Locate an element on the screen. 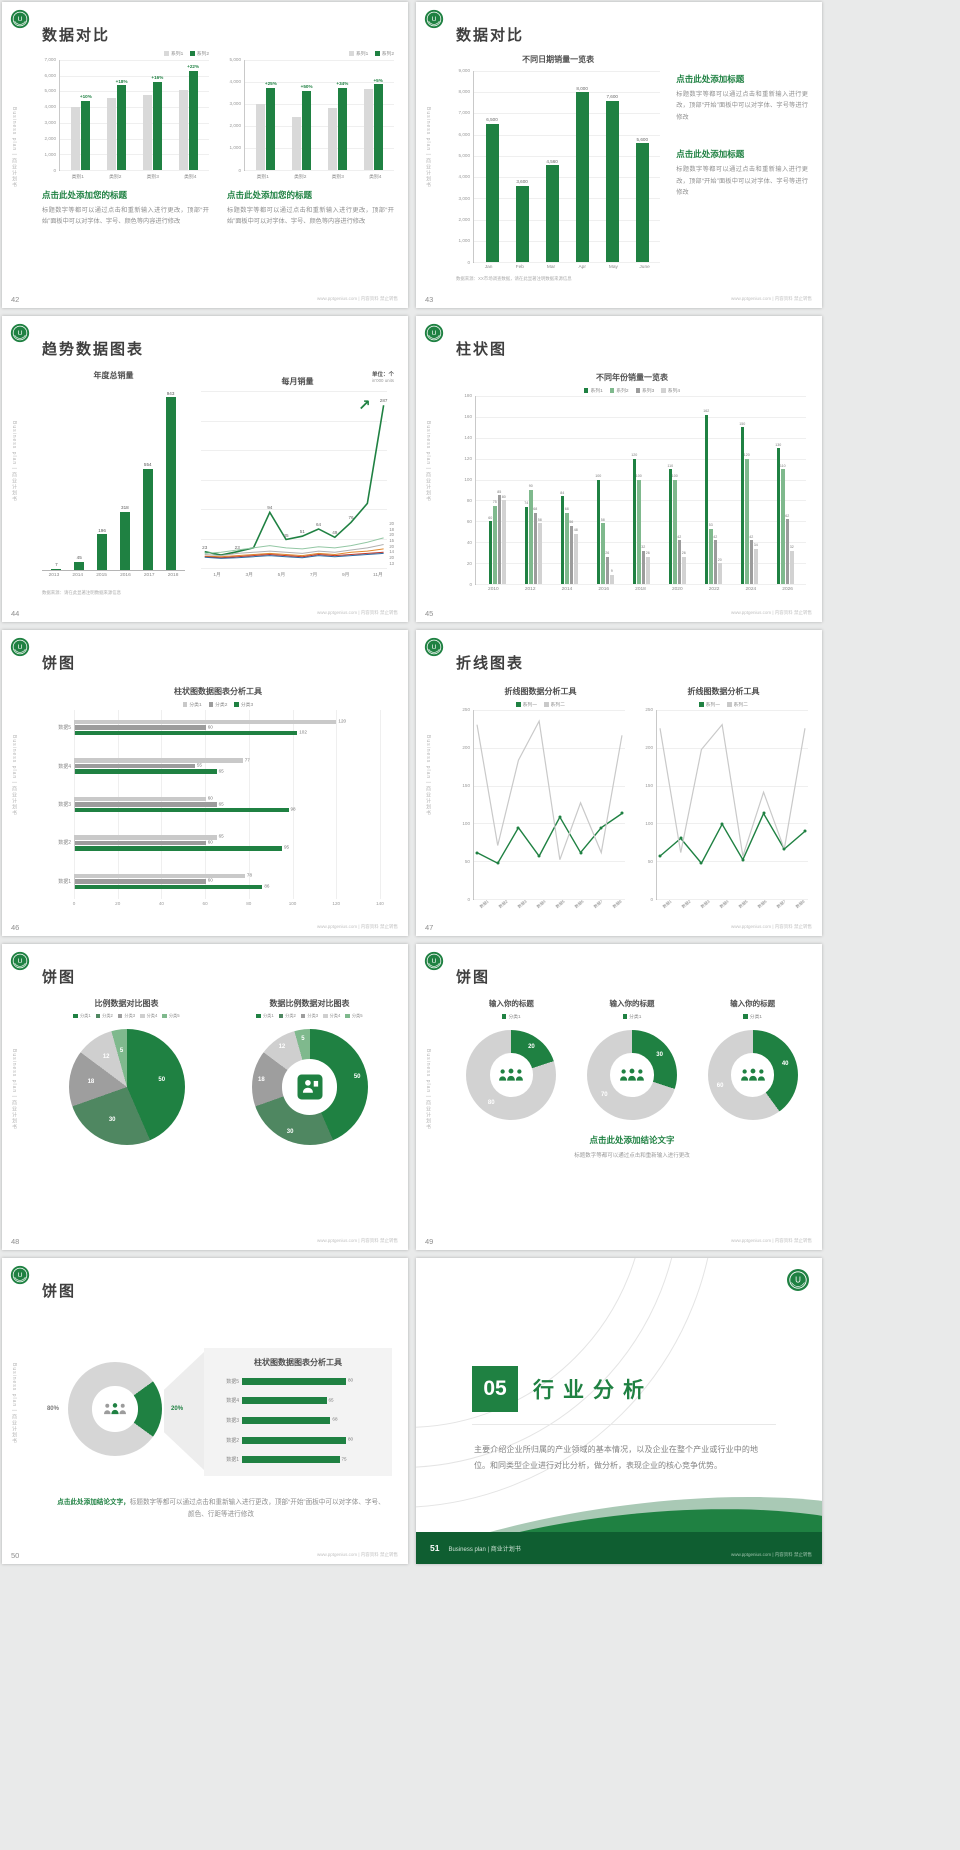  bar-group: 6,500 is located at coordinates (492, 166).